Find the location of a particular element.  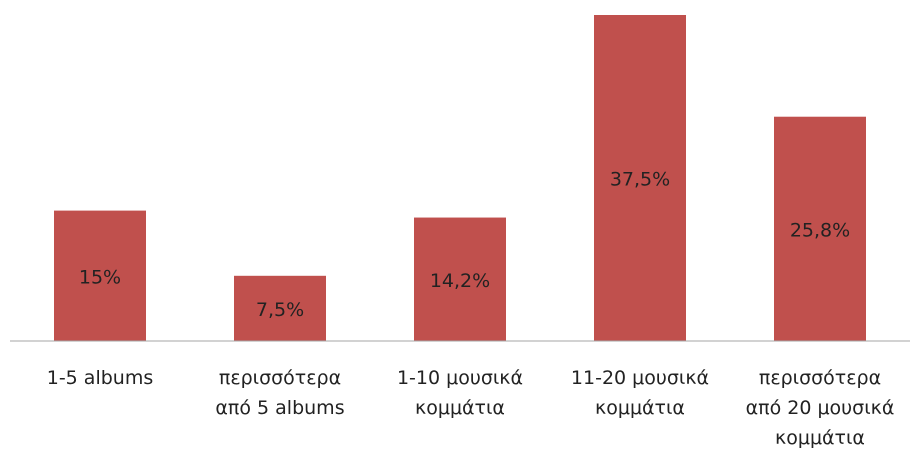

x-tick-label: 1-10 μουσικά κομμάτια is located at coordinates (460, 393).